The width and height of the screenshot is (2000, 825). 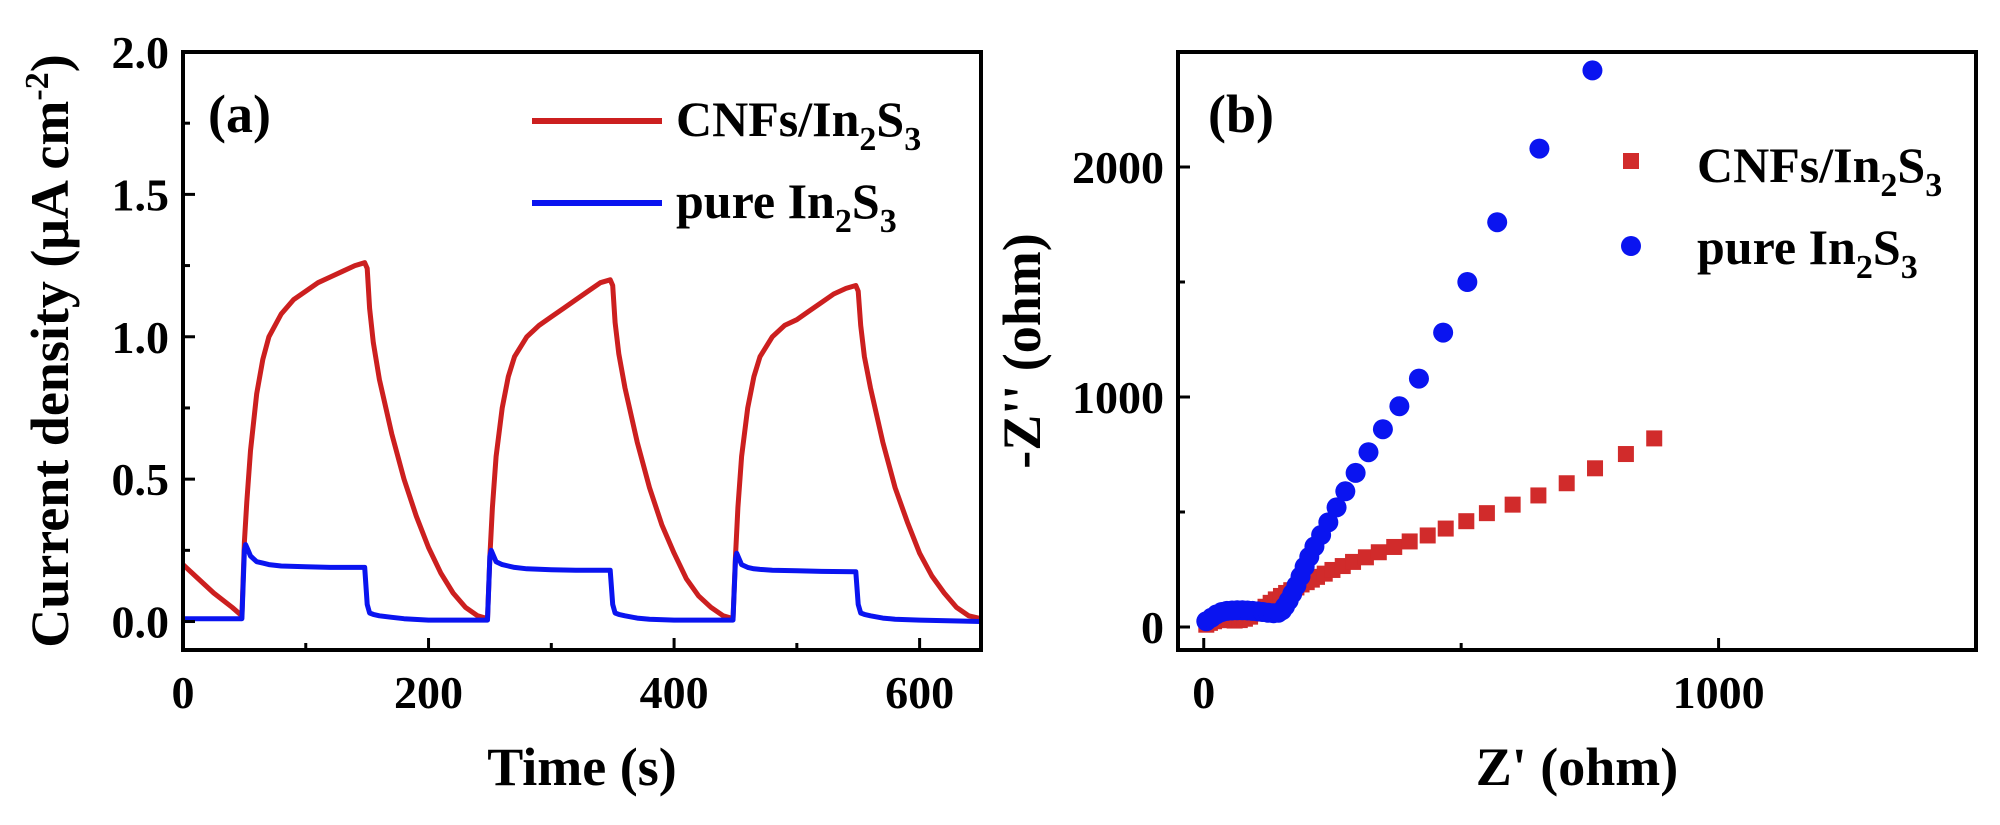 What do you see at coordinates (674, 692) in the screenshot?
I see `panel-a-x-tick-label: 400` at bounding box center [674, 692].